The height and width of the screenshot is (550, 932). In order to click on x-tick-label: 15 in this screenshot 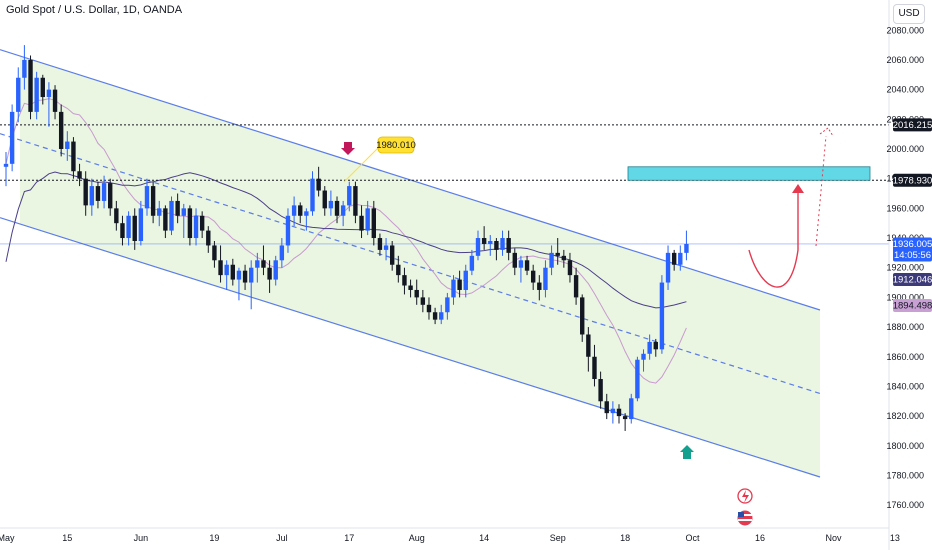, I will do `click(67, 538)`.